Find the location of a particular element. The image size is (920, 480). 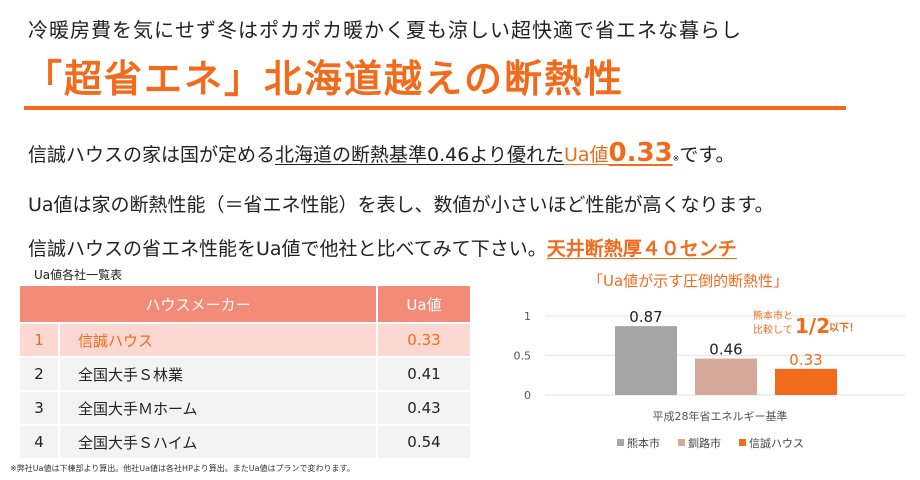

annotation-line2: 比較して is located at coordinates (773, 329).